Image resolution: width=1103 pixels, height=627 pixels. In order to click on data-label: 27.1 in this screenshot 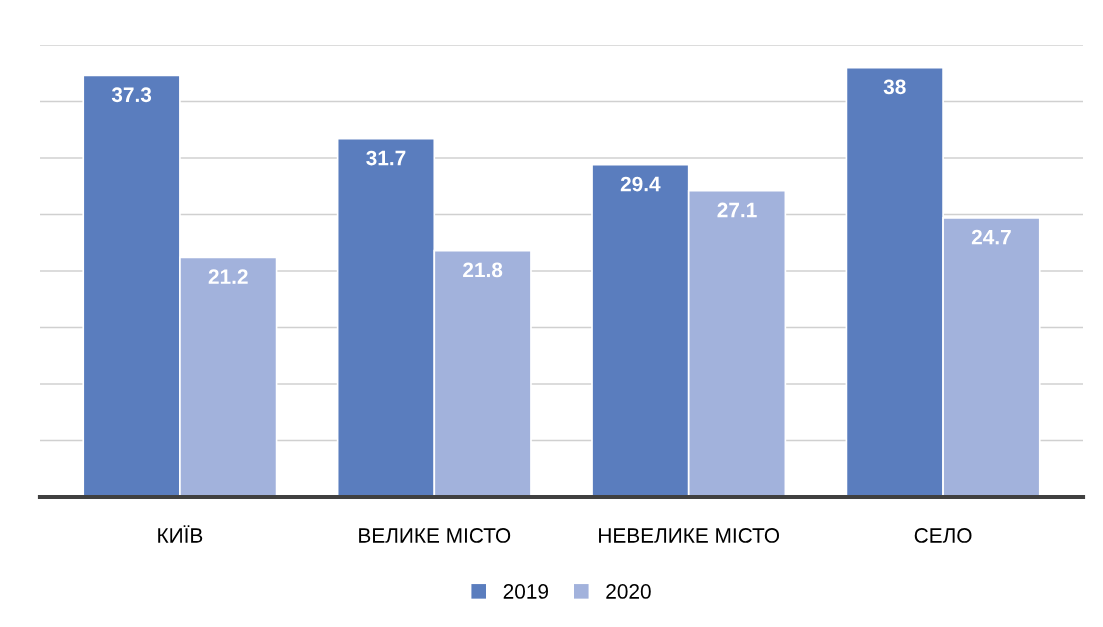, I will do `click(737, 210)`.